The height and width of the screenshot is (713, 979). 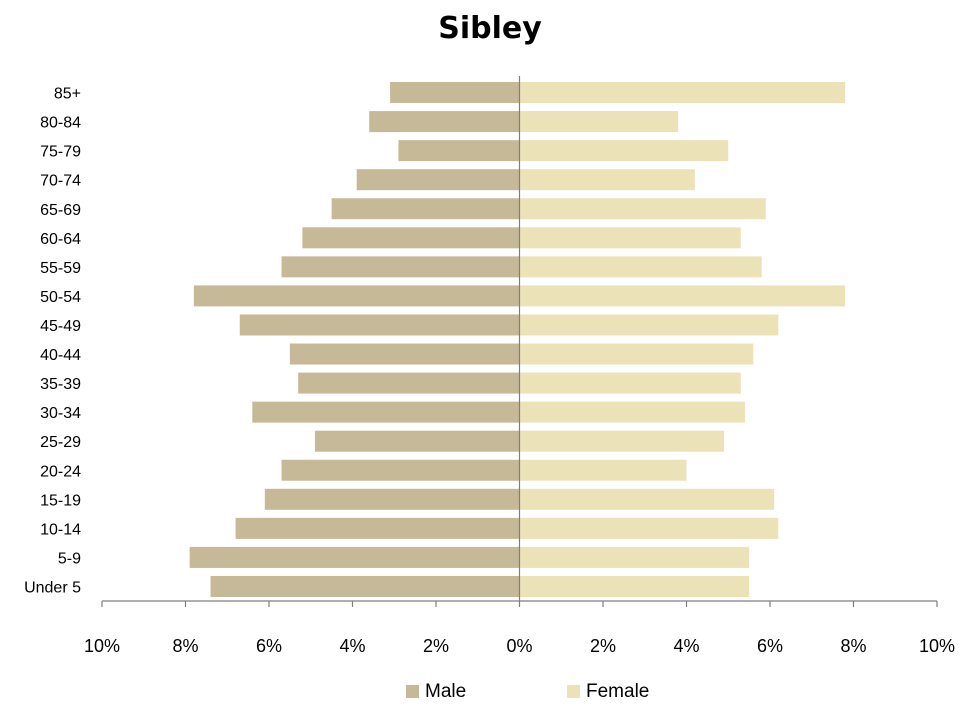 What do you see at coordinates (60, 413) in the screenshot?
I see `category-label-30-34: 30-34` at bounding box center [60, 413].